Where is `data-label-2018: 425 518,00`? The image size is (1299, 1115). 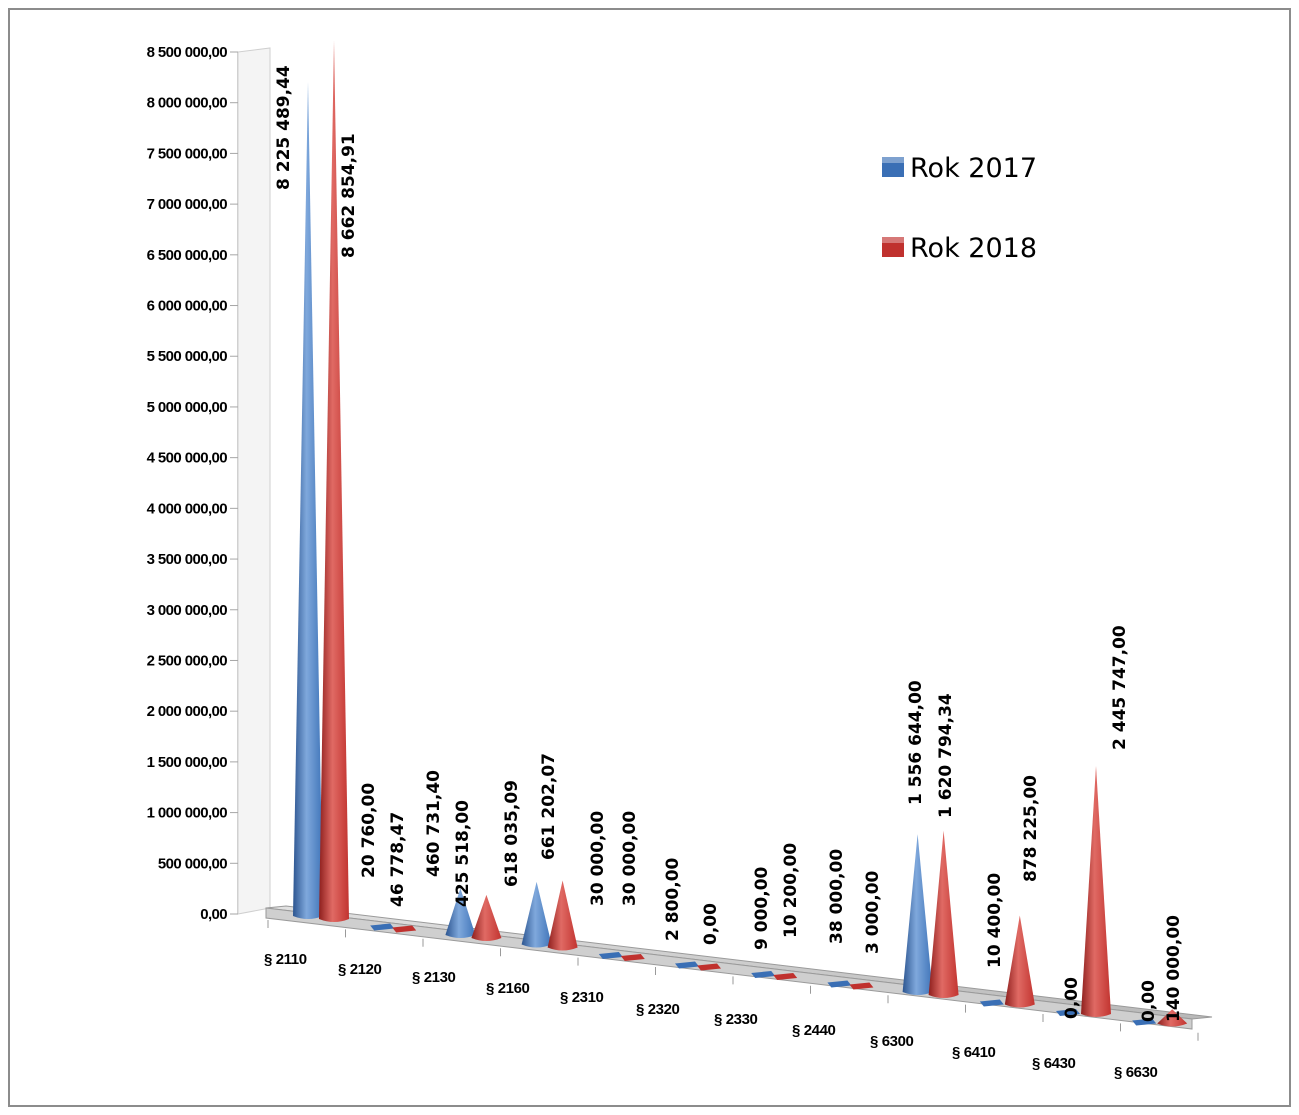 data-label-2018: 425 518,00 is located at coordinates (463, 853).